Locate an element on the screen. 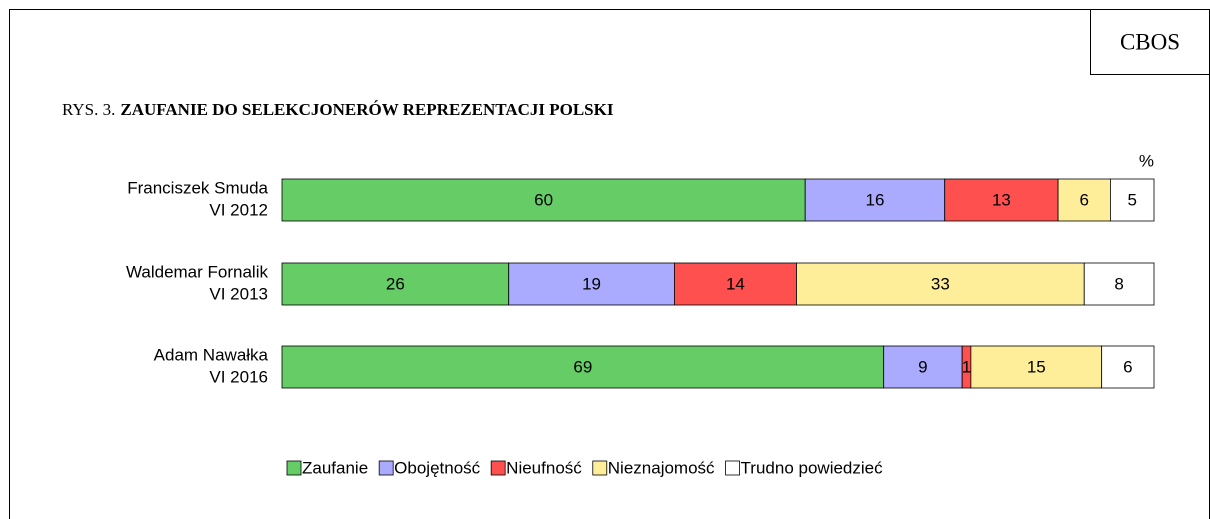  legend-label: Zaufanie is located at coordinates (335, 467).